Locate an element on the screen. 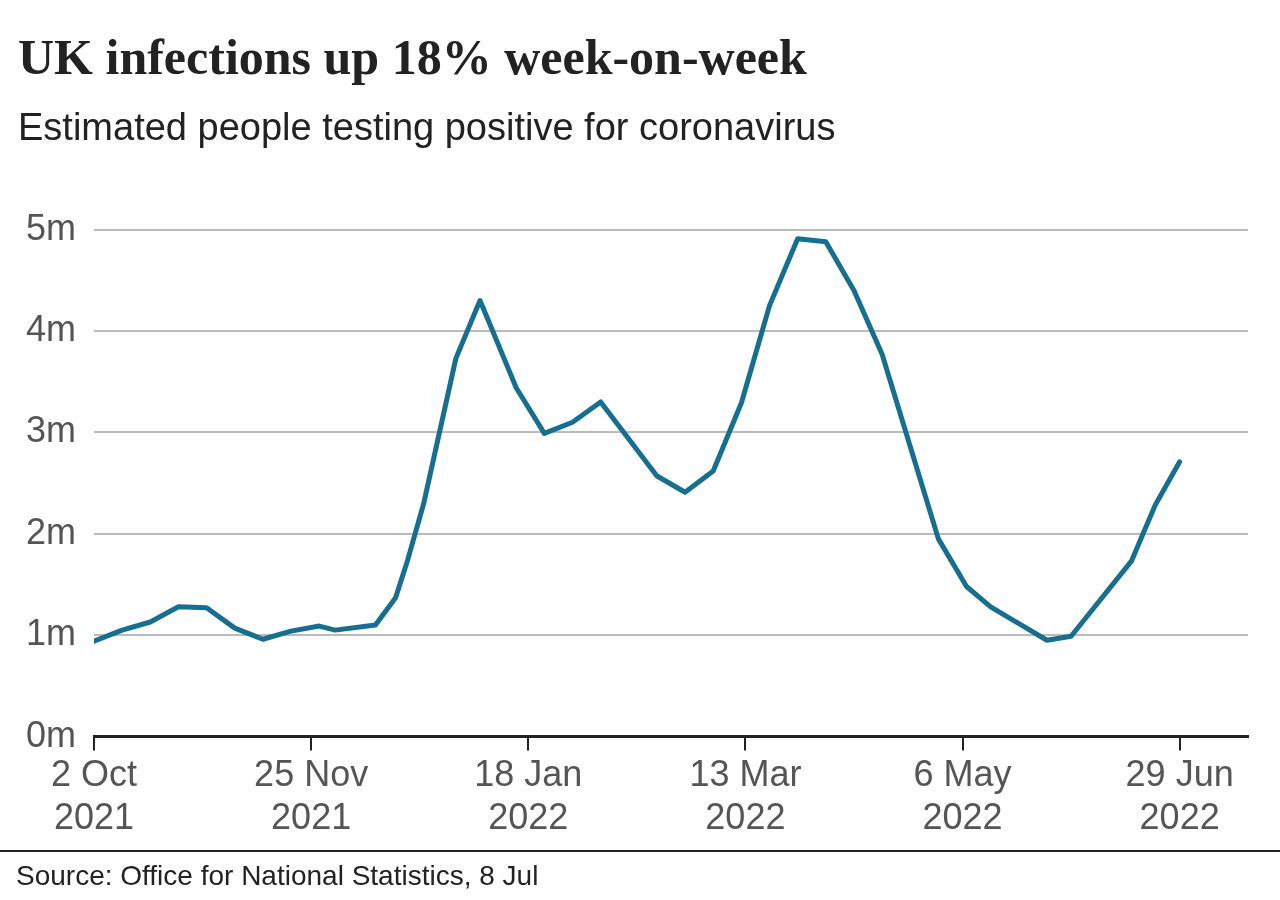 The width and height of the screenshot is (1280, 900). chart-subtitle: Estimated people testing positive for coronavirus is located at coordinates (427, 127).